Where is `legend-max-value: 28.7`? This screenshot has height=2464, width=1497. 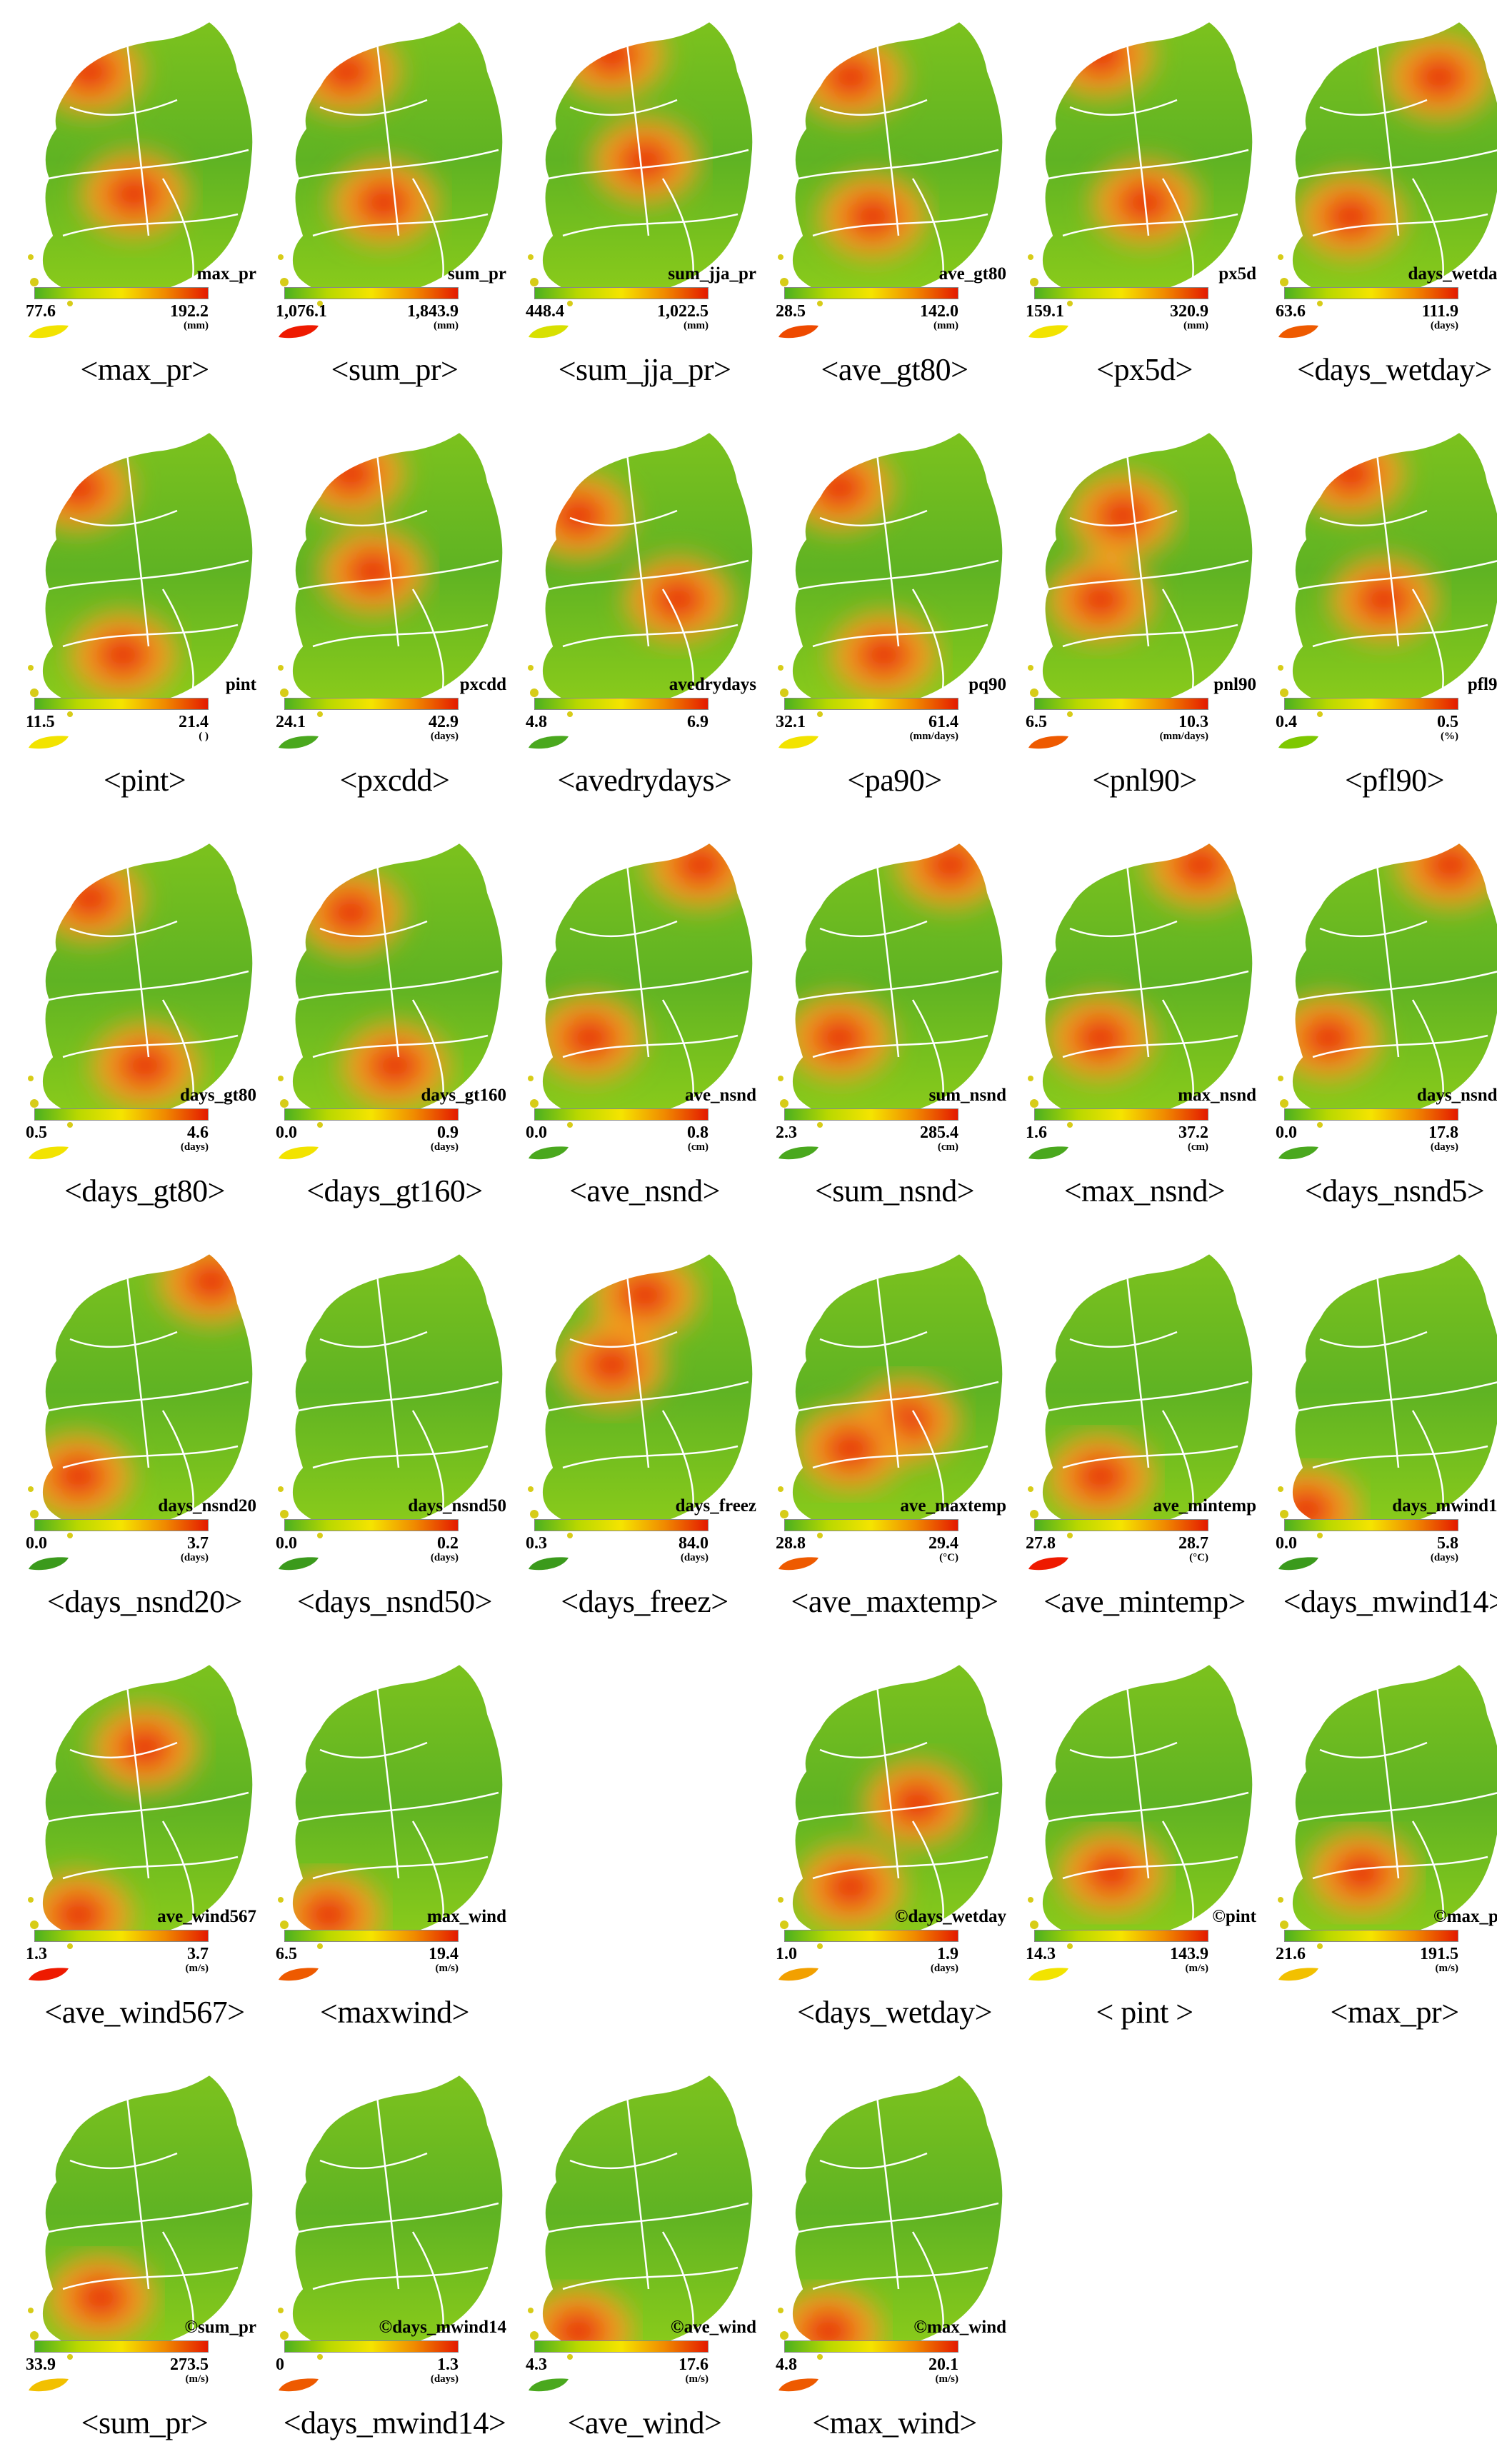
legend-max-value: 28.7 is located at coordinates (1193, 1543).